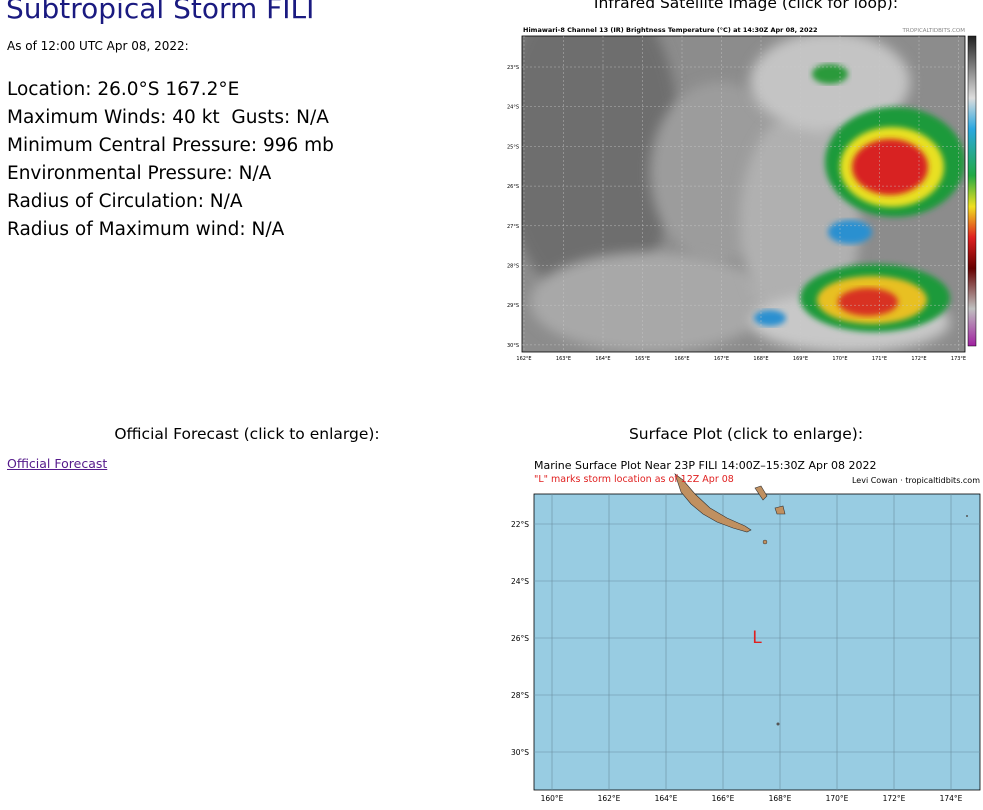 This screenshot has height=810, width=983. What do you see at coordinates (168, 117) in the screenshot?
I see `detail-line: Maximum Winds: 40 kt Gusts: N/A` at bounding box center [168, 117].